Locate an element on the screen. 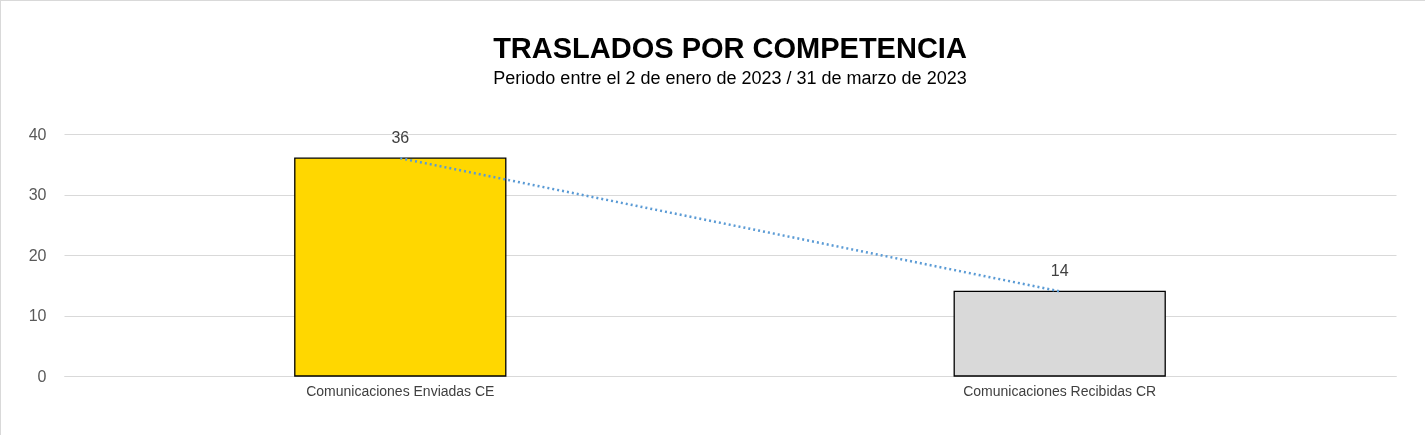  data-label: 14 is located at coordinates (1059, 271).